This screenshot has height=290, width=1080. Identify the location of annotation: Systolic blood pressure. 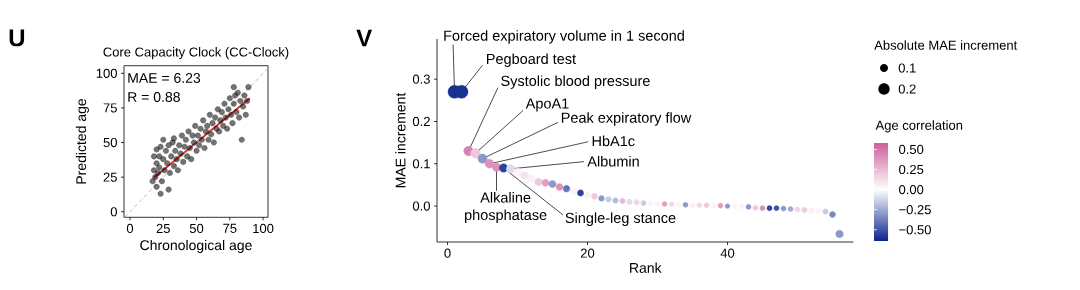
(575, 82).